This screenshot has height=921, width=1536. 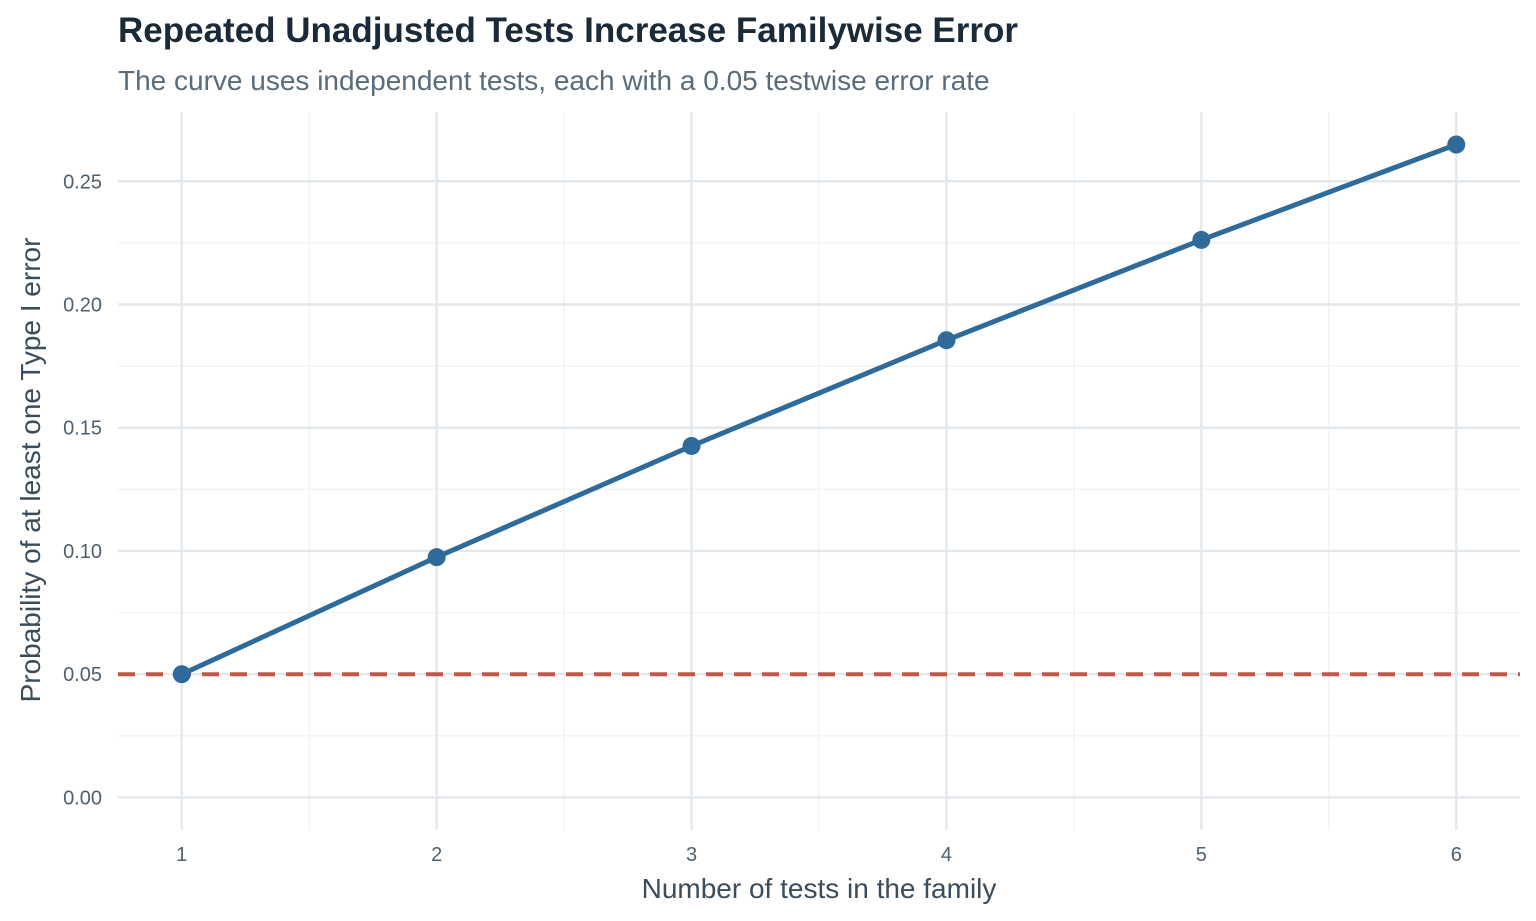 I want to click on x-tick-label: 5, so click(x=1201, y=855).